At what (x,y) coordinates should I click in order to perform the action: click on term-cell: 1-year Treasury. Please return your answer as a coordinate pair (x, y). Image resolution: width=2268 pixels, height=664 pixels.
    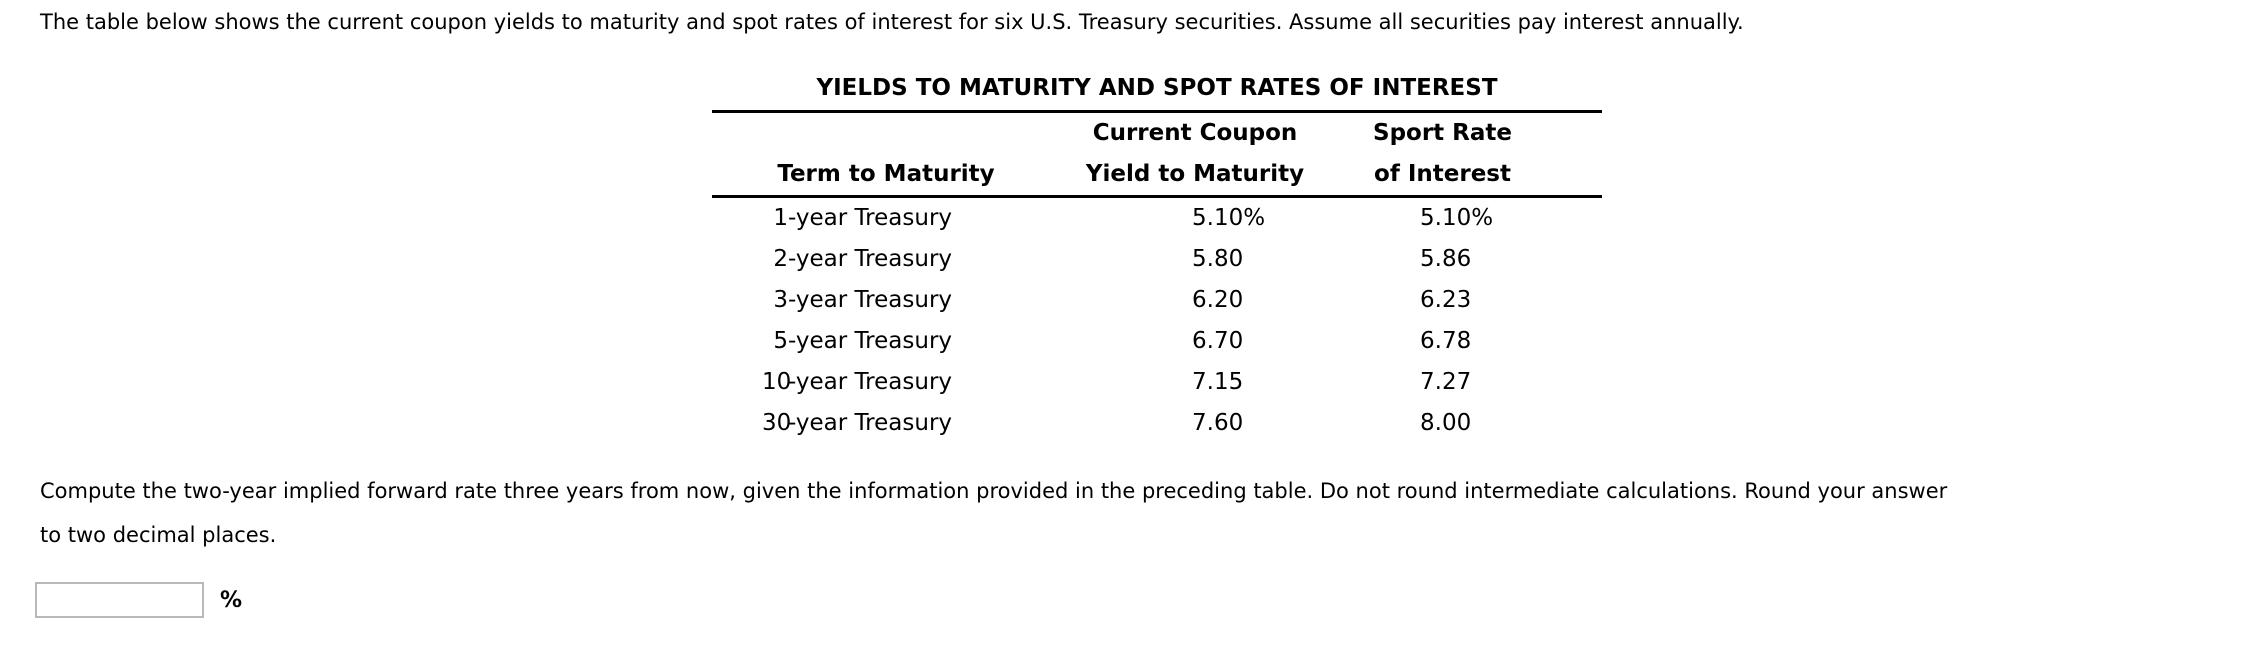
    Looking at the image, I should click on (886, 218).